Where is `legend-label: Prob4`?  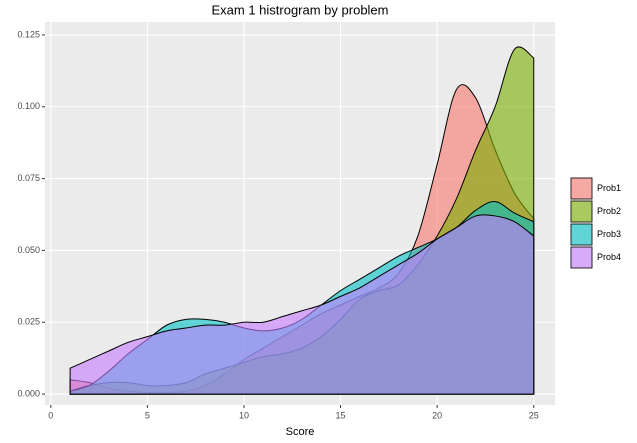 legend-label: Prob4 is located at coordinates (609, 257).